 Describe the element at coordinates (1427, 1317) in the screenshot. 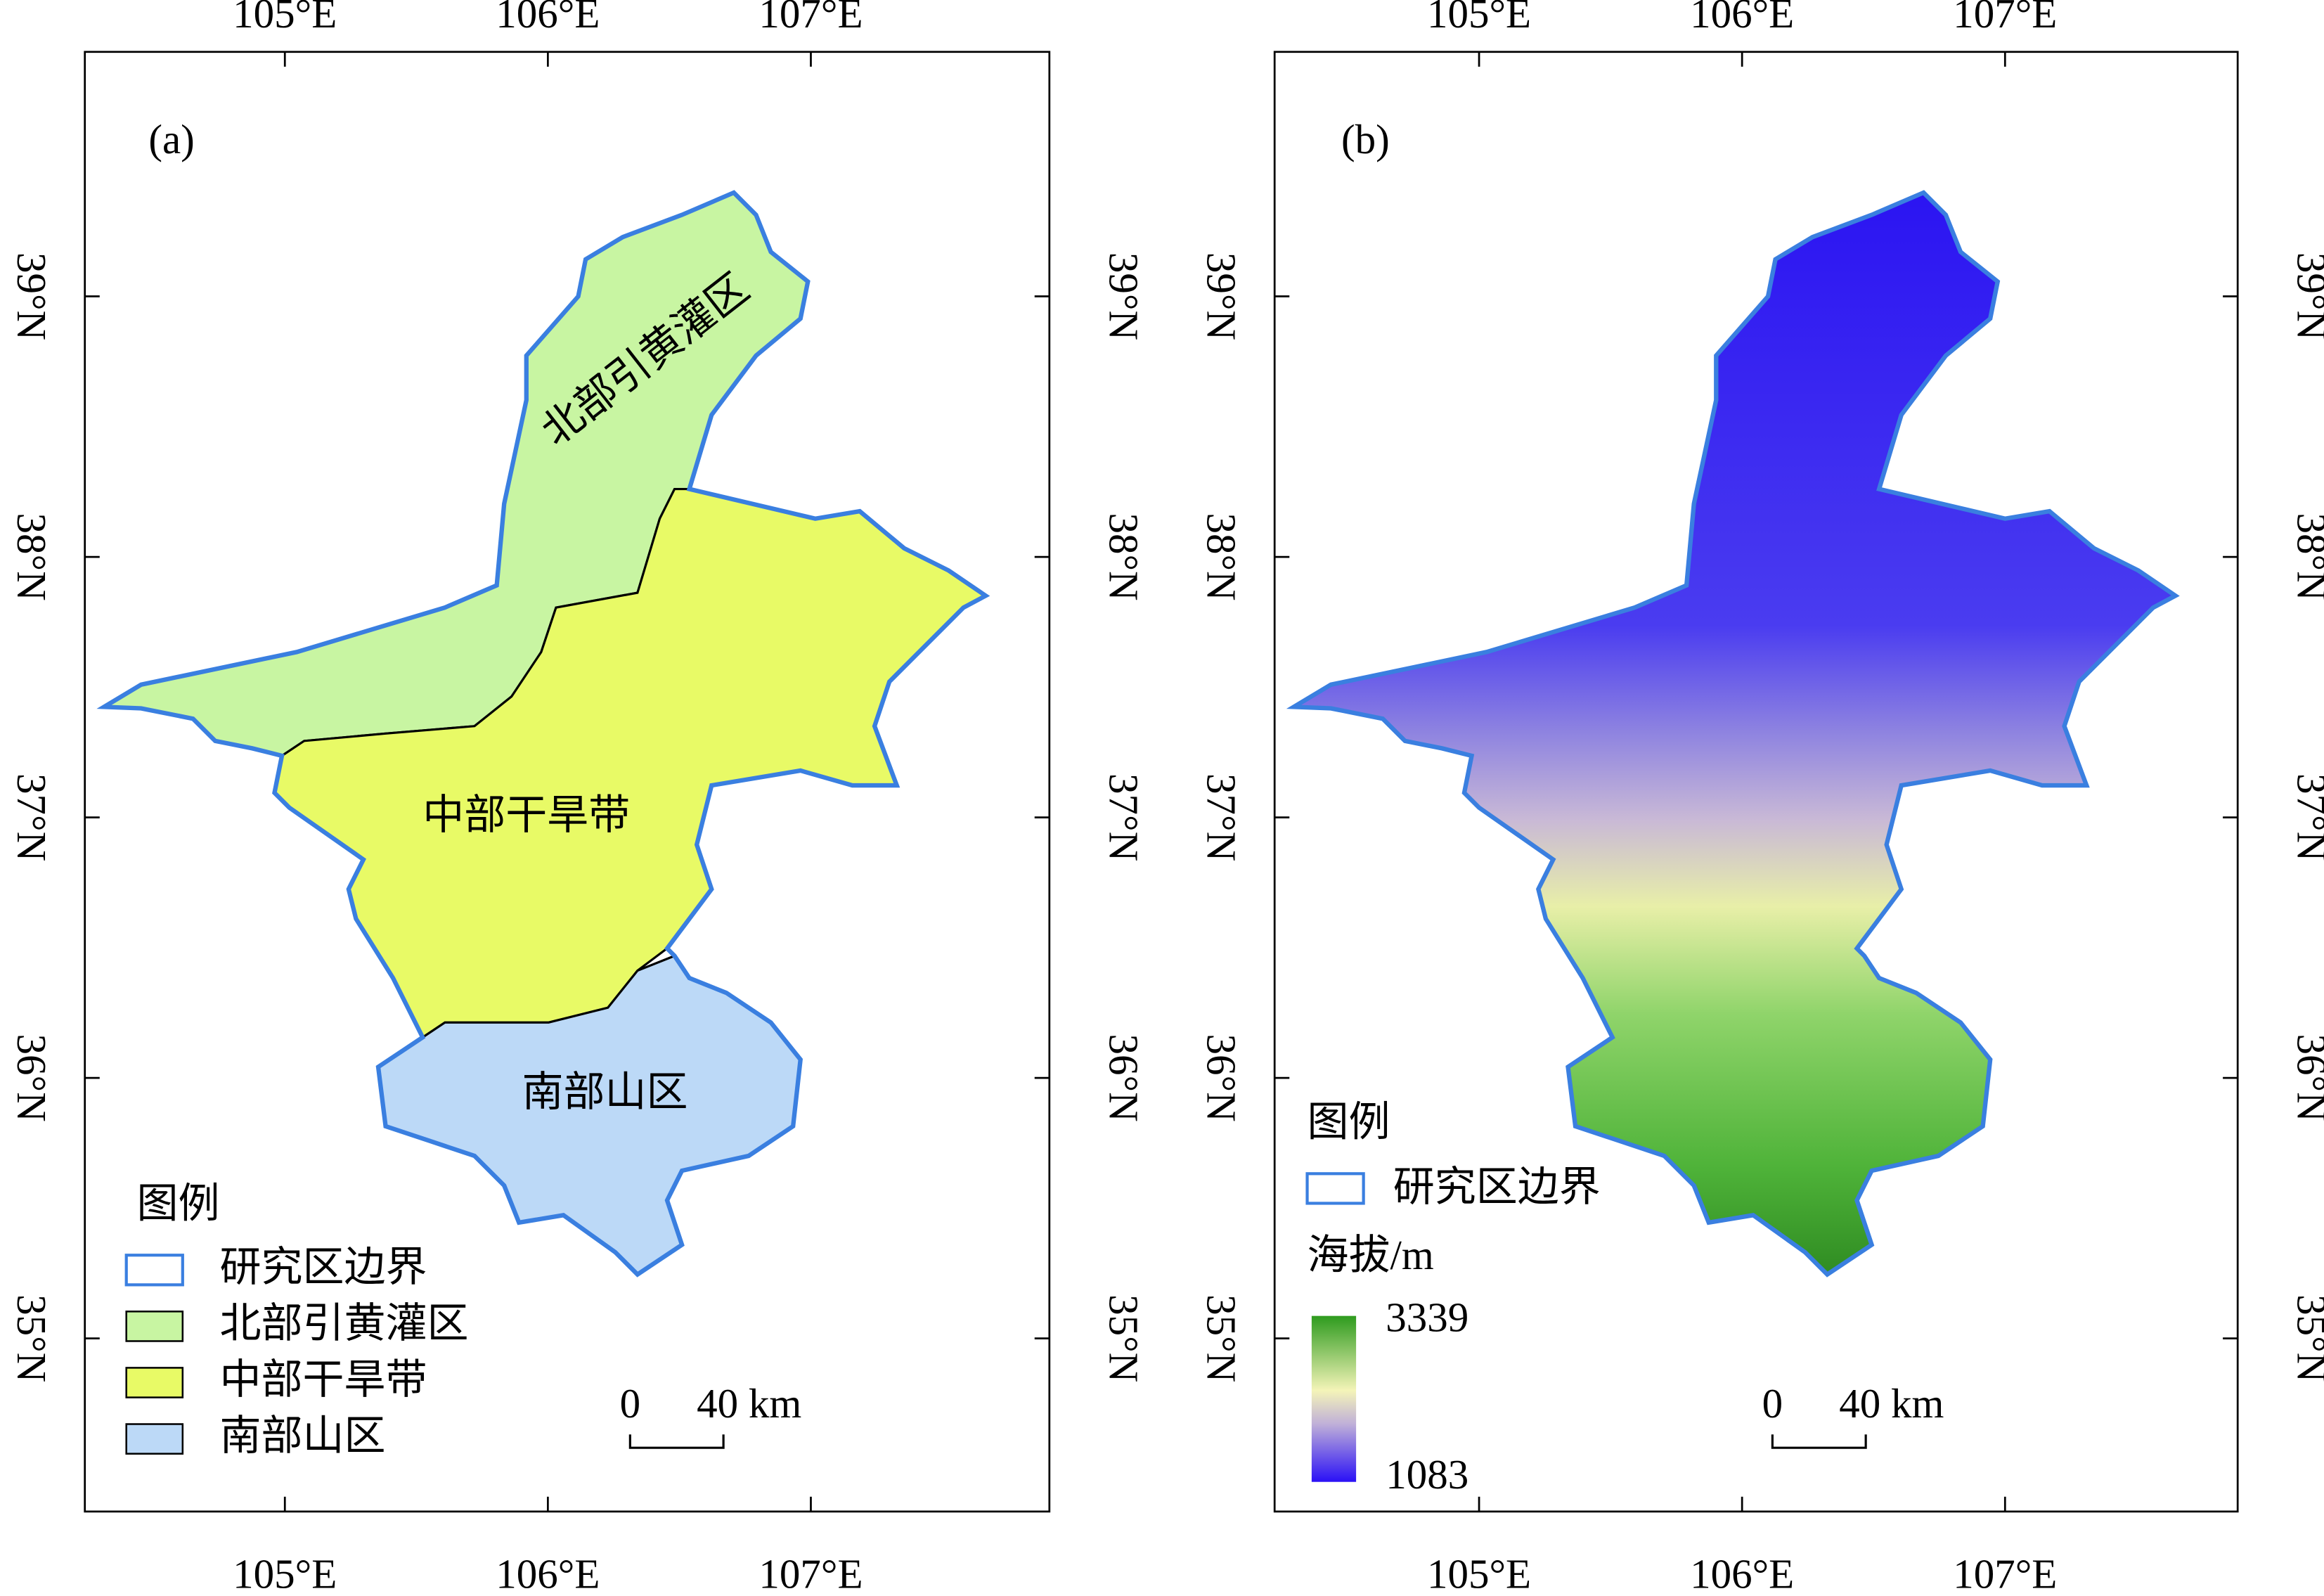

I see `colorbar-label: 3339` at that location.